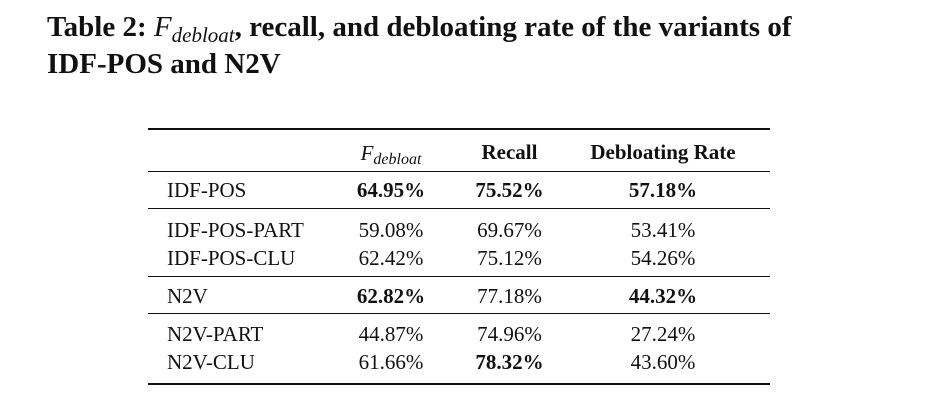  I want to click on row-debloating-rate: 53.41%, so click(663, 230).